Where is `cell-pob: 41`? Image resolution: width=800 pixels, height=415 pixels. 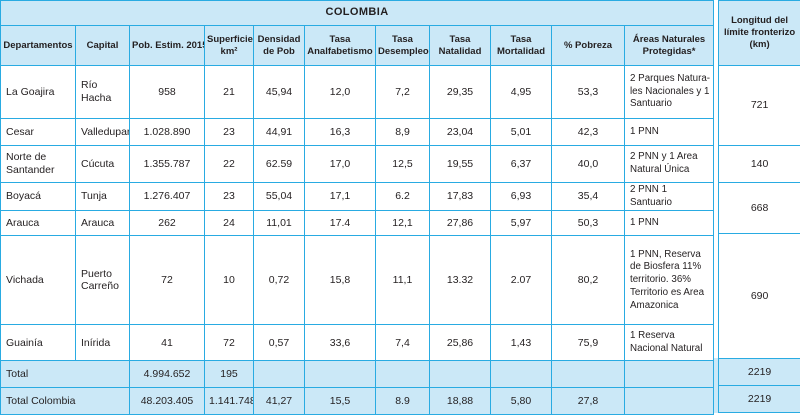 cell-pob: 41 is located at coordinates (167, 343).